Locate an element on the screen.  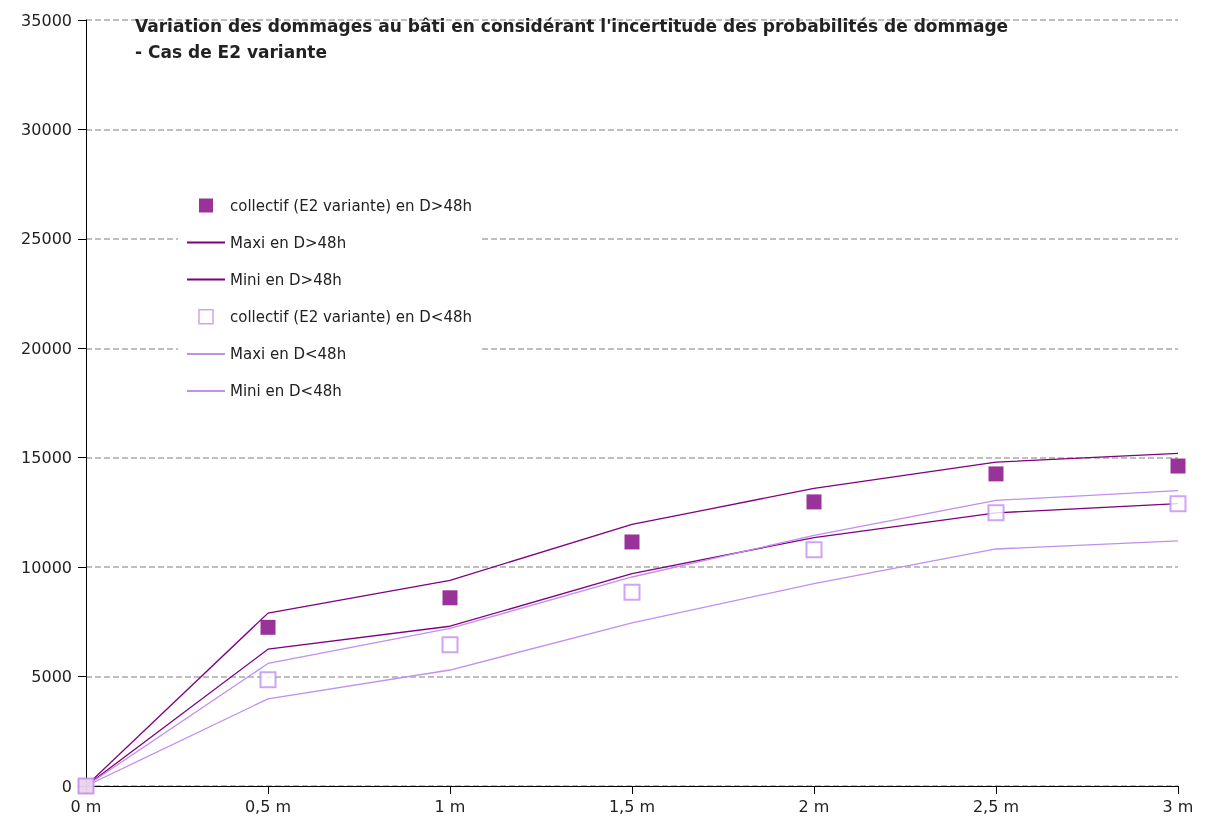
legend-label: collectif (E2 variante) en D>48h is located at coordinates (351, 205).